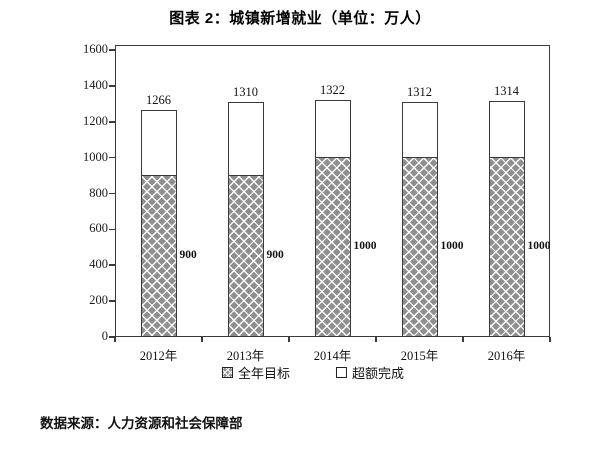  I want to click on legend: 全年目标 超额完成, so click(312, 372).